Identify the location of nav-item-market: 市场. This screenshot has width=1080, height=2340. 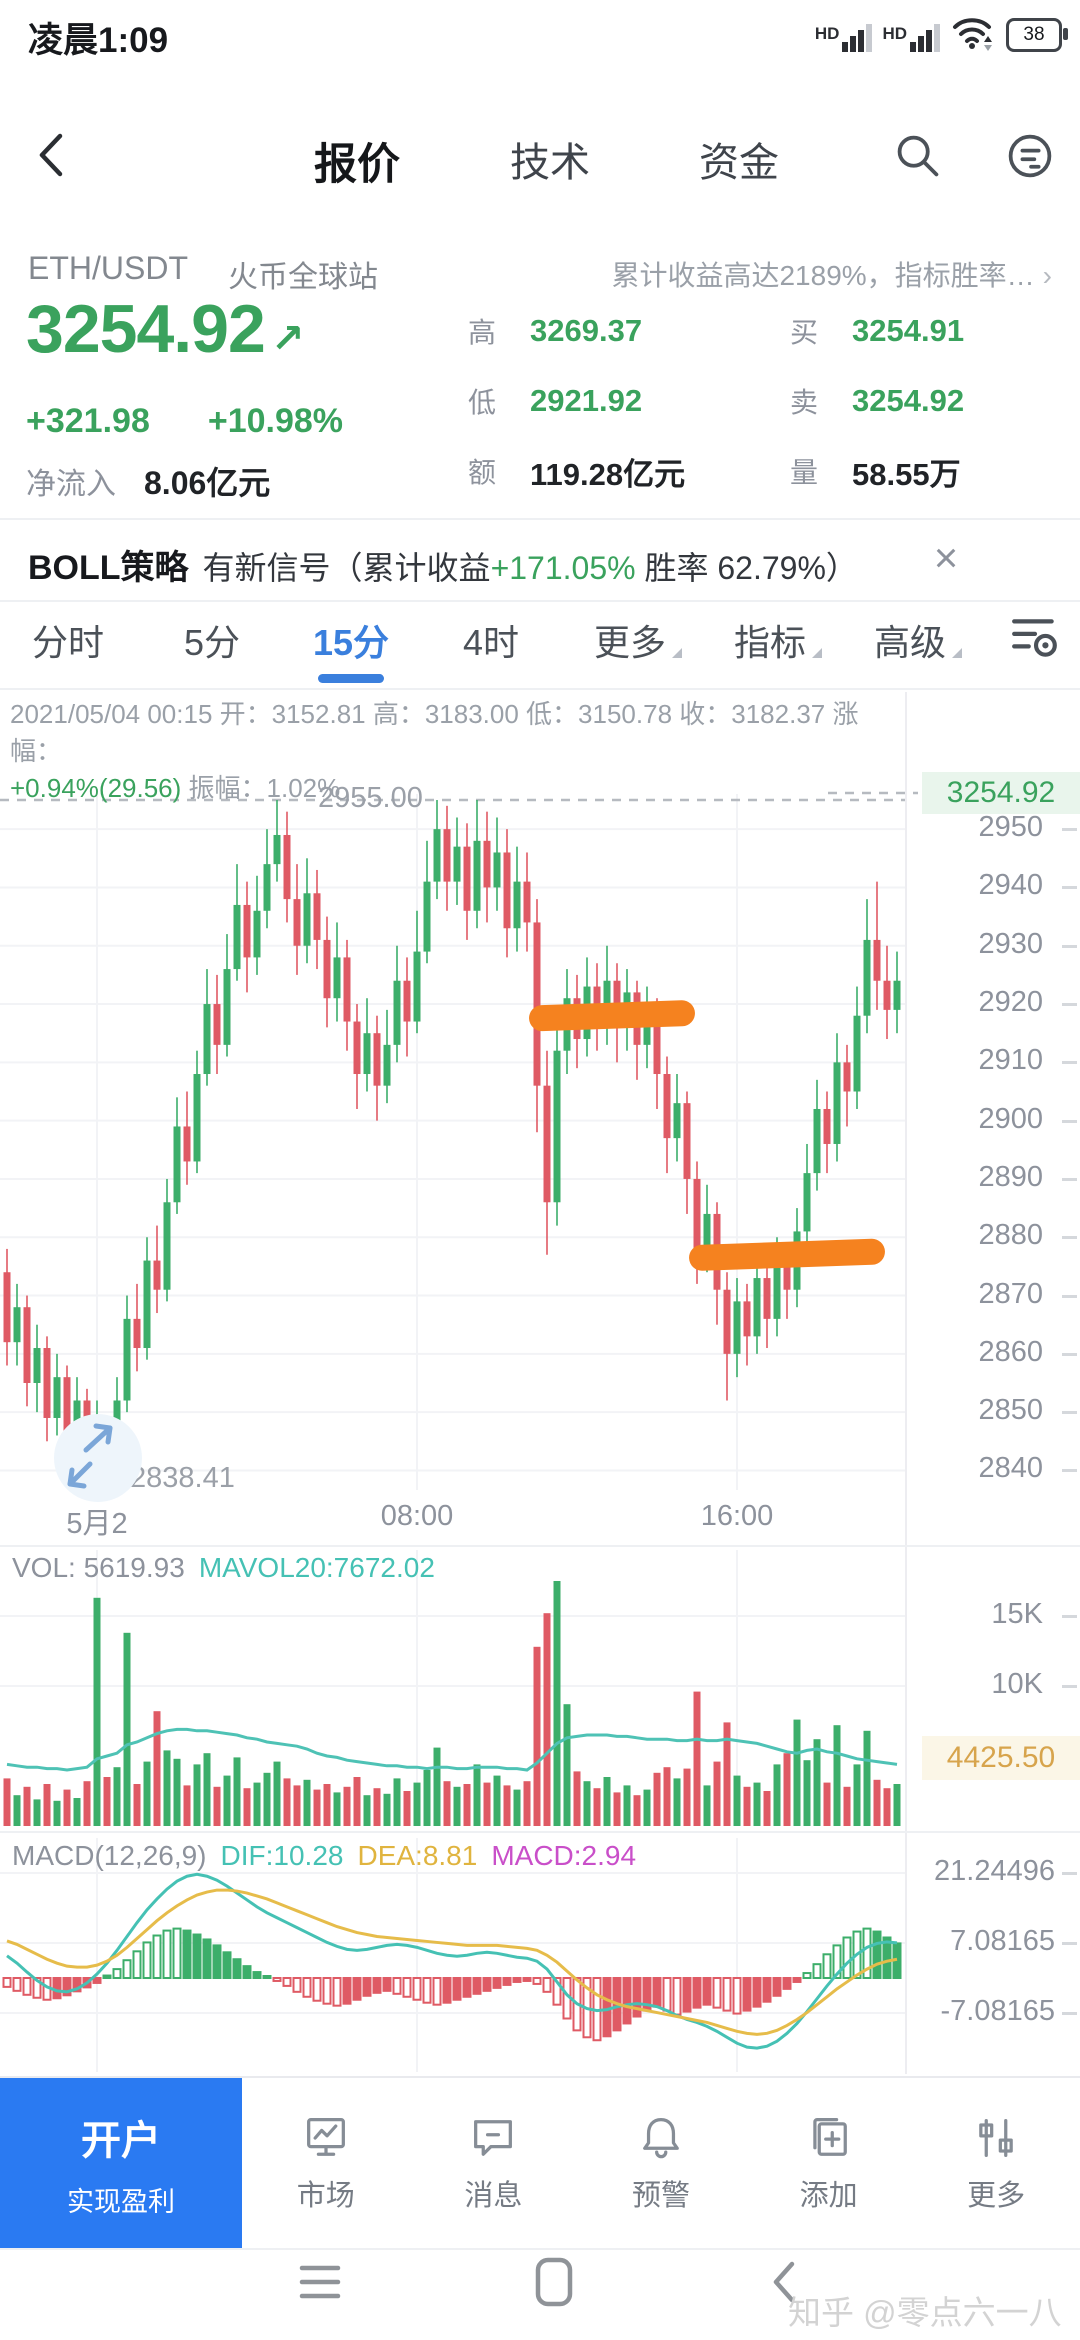
(326, 2163).